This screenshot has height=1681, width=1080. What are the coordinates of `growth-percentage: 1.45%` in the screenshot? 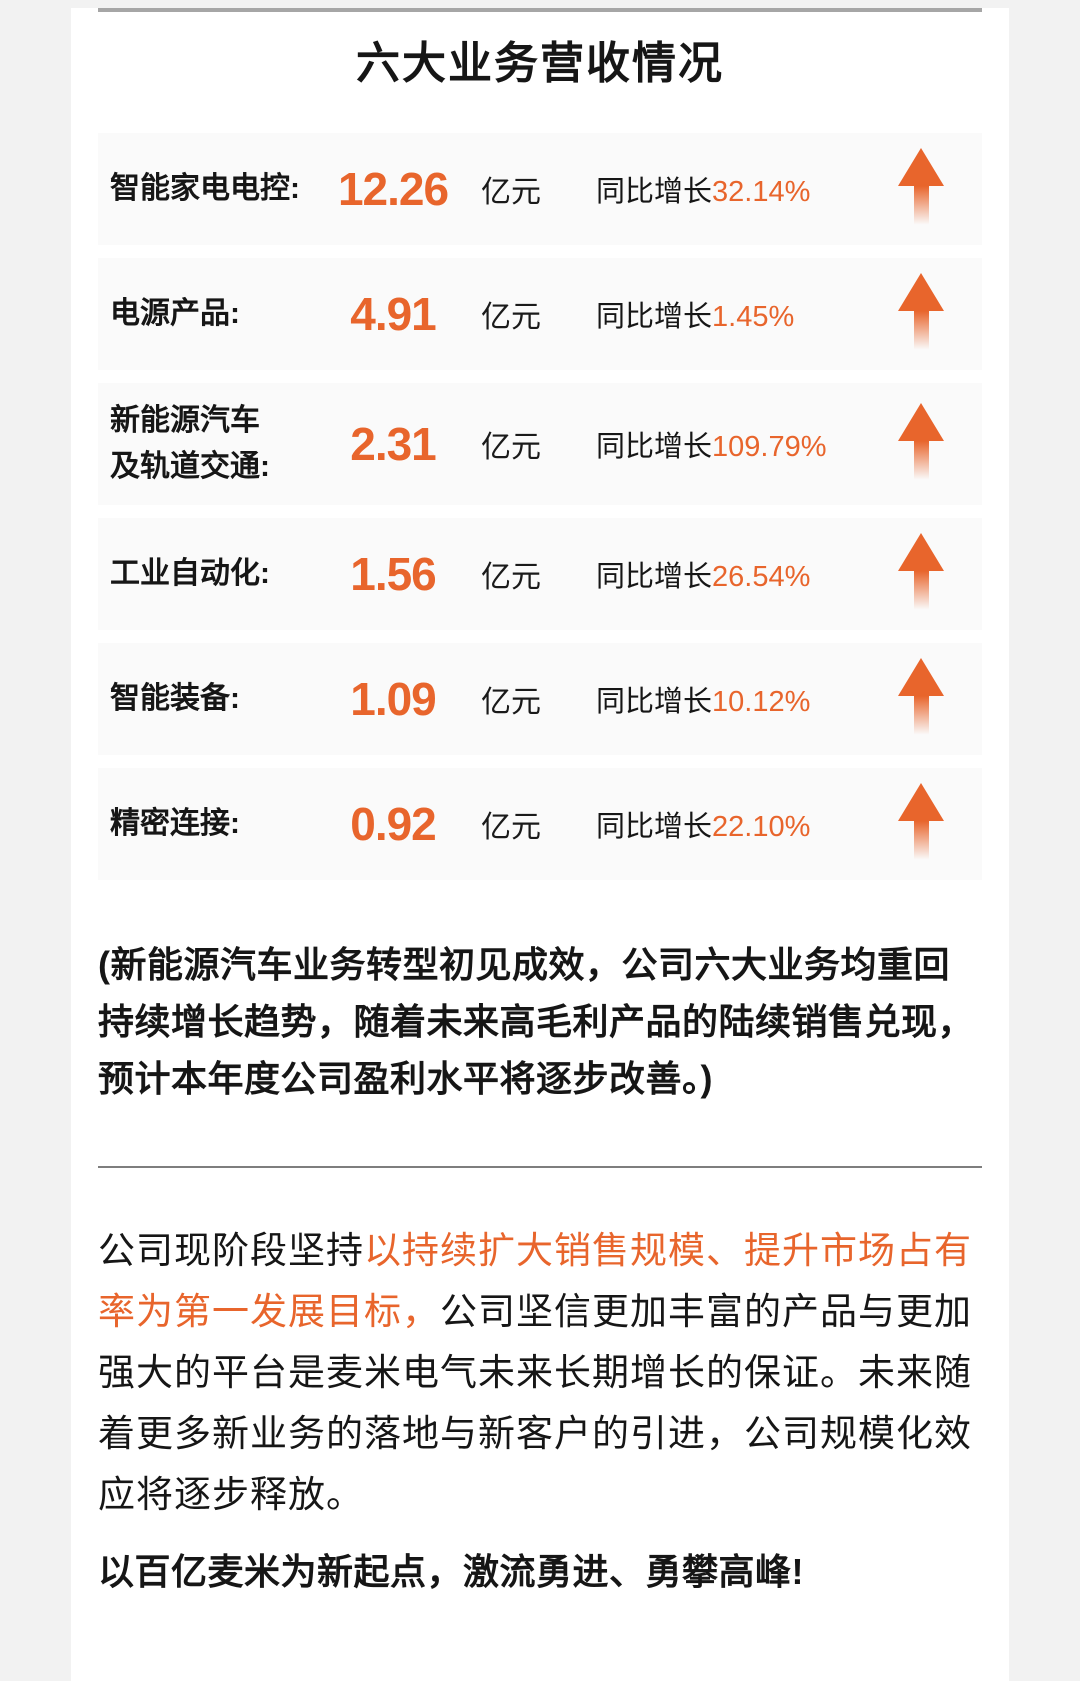 It's located at (753, 317).